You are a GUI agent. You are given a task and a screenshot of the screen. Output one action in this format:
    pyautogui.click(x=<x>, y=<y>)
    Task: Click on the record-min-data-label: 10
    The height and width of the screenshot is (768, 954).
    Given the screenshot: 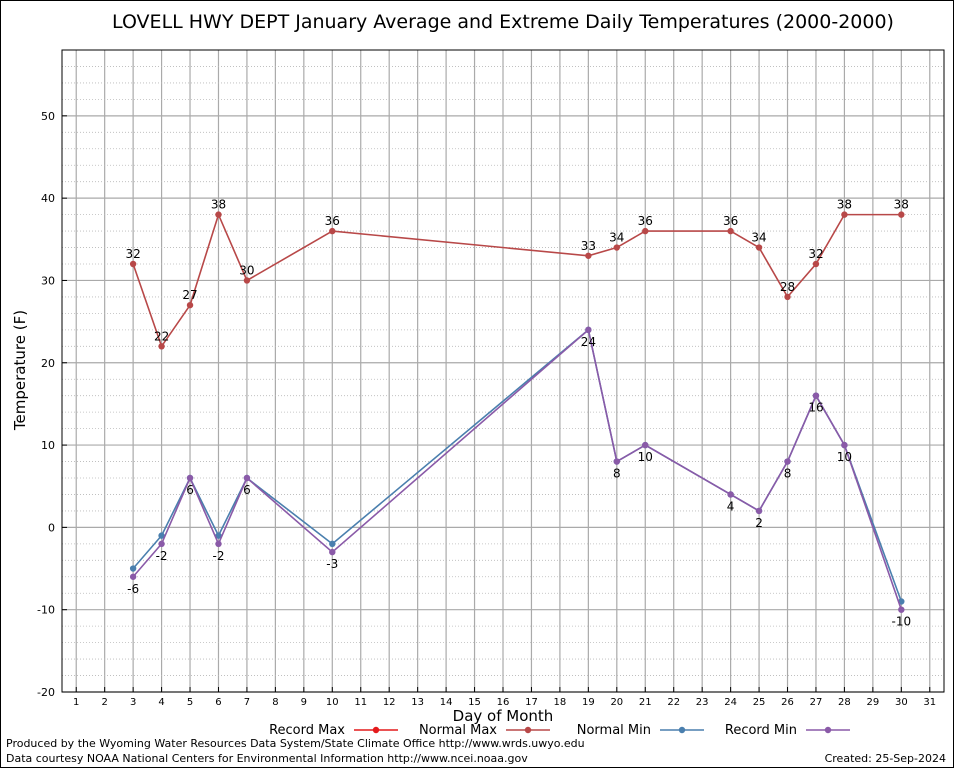 What is the action you would take?
    pyautogui.click(x=645, y=457)
    